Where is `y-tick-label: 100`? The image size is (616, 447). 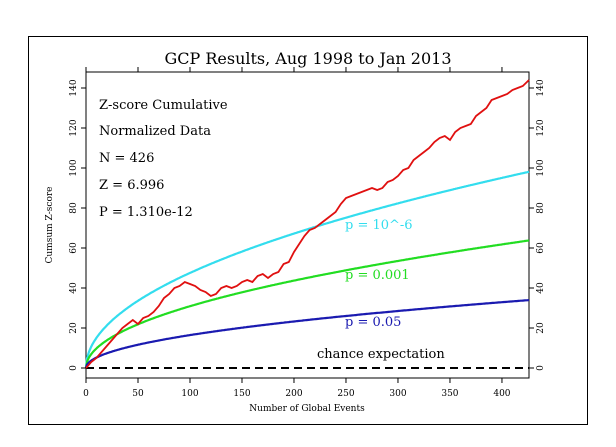
y-tick-label: 100 is located at coordinates (74, 167).